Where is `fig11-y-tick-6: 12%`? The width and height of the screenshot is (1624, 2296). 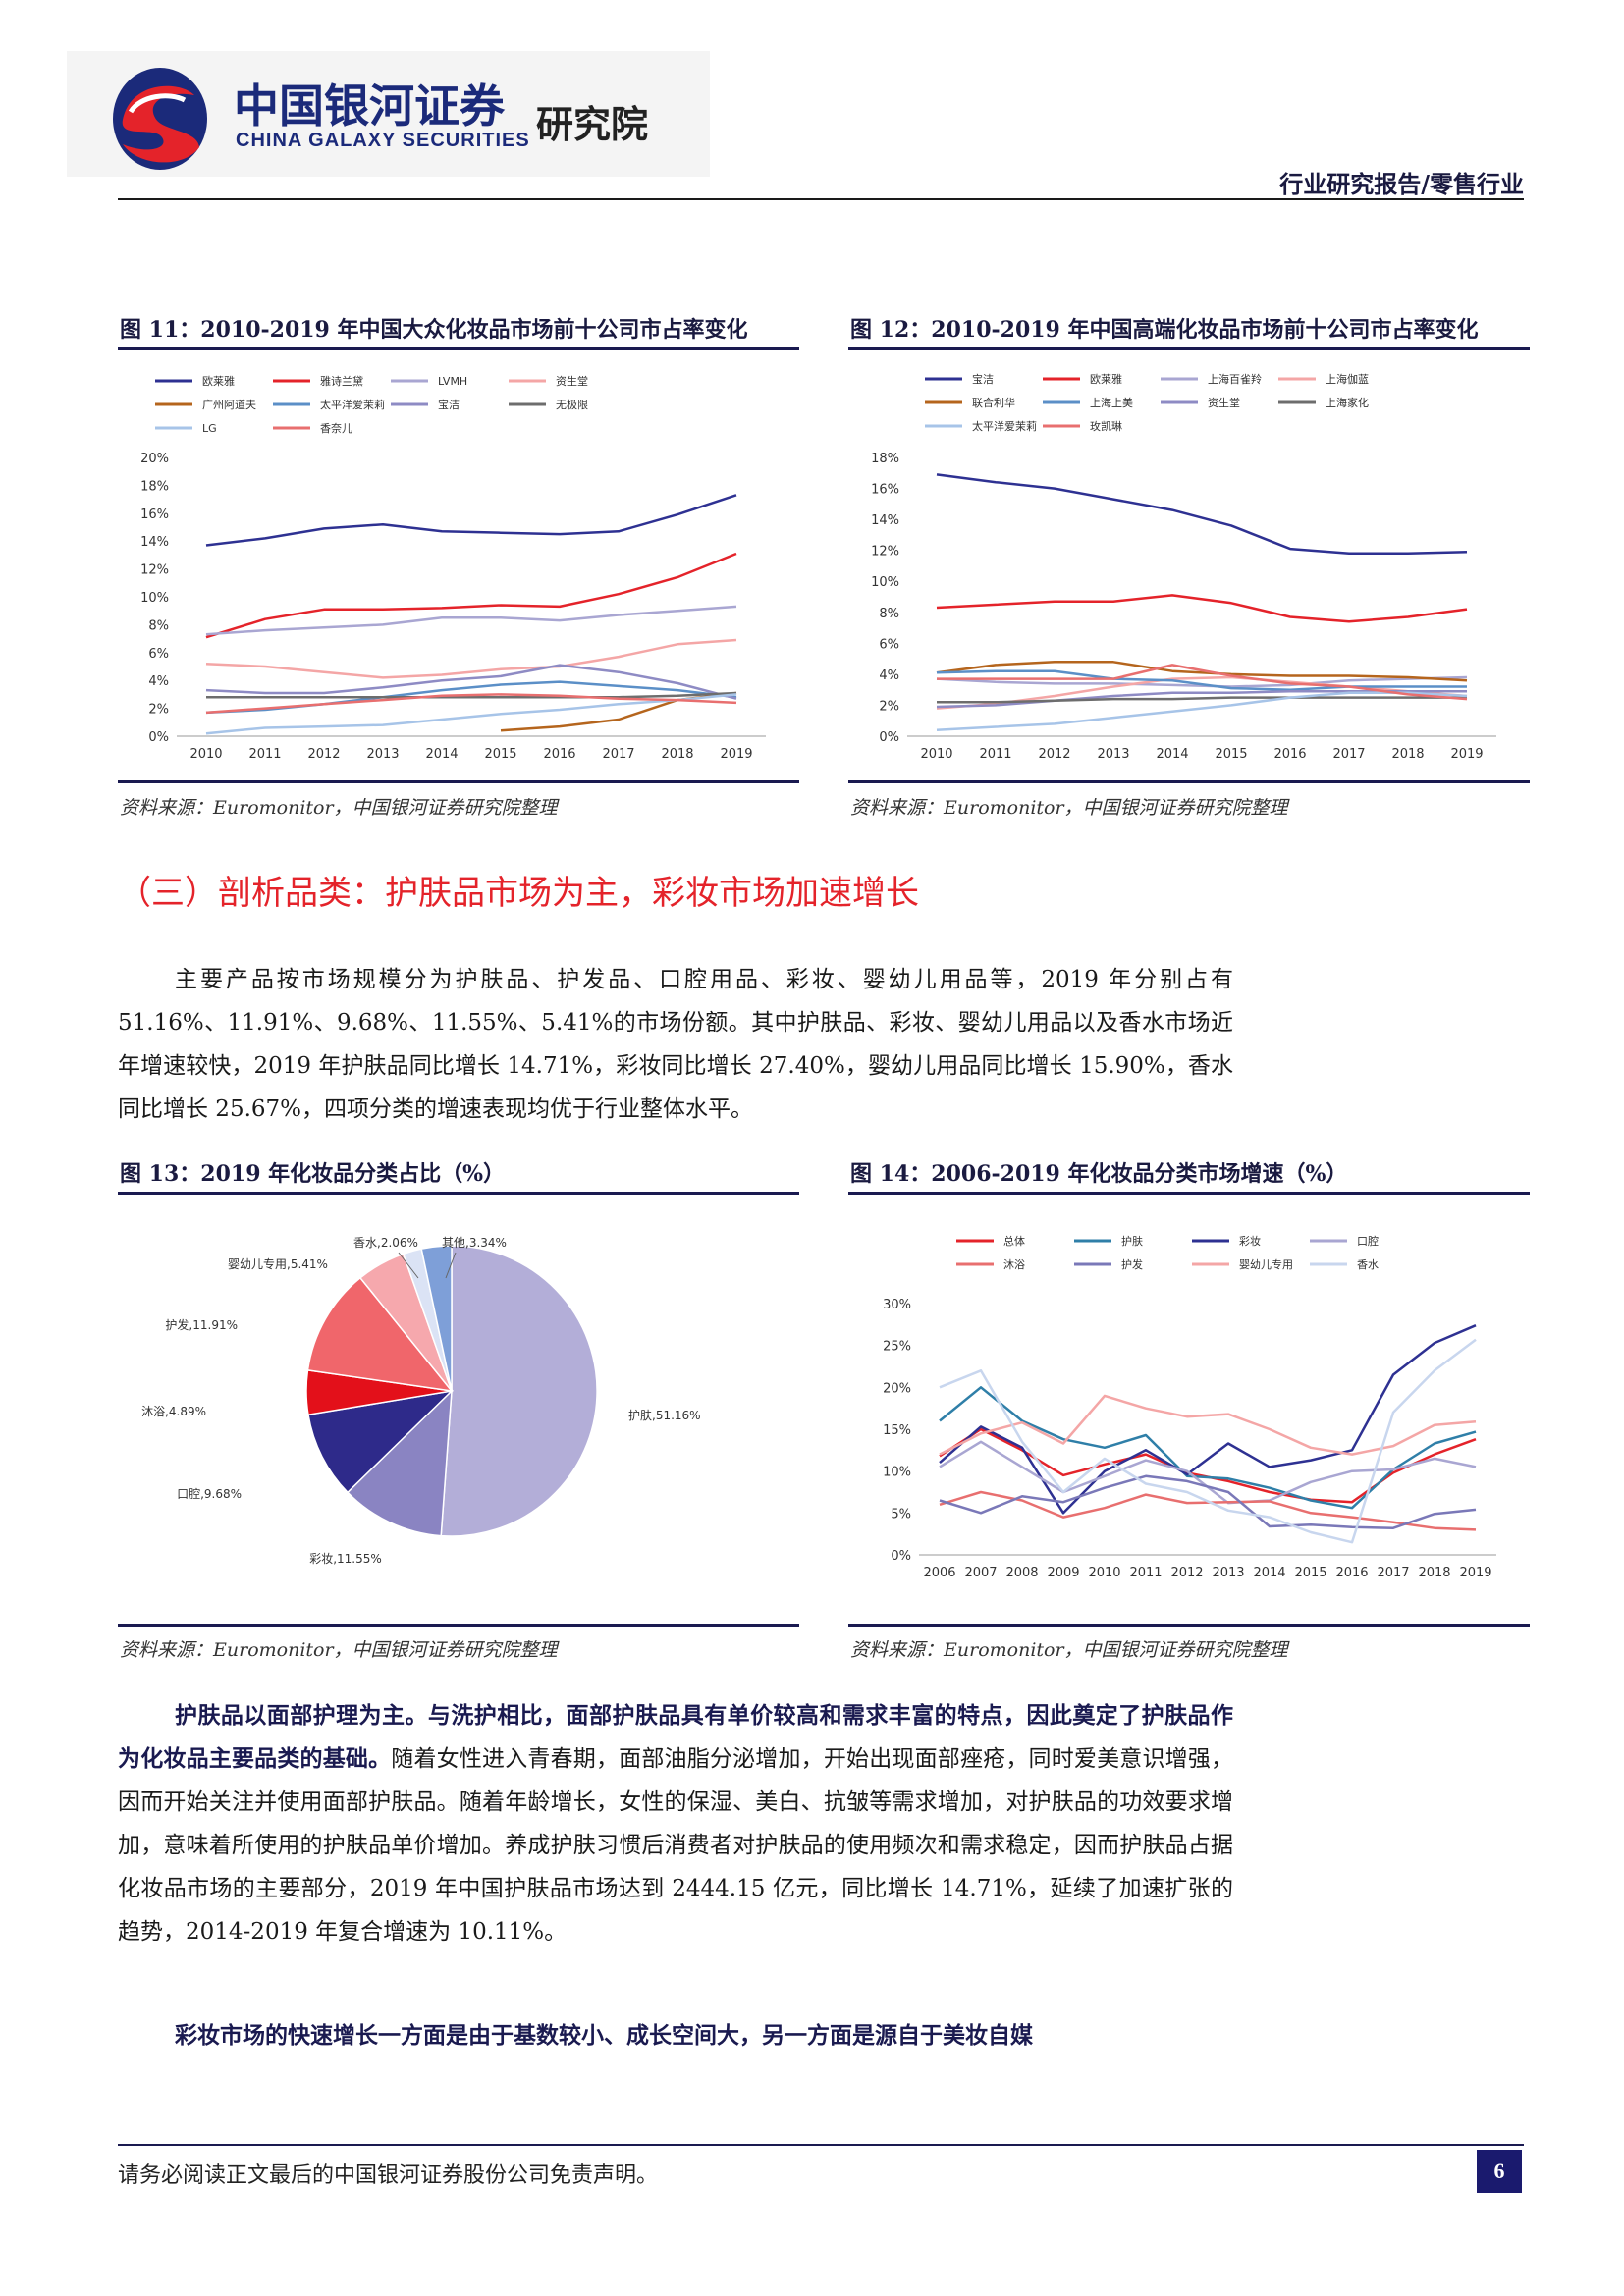 fig11-y-tick-6: 12% is located at coordinates (154, 570).